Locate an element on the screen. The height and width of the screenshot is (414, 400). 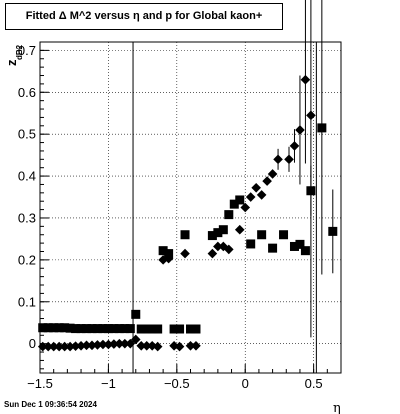
y-tick-label: 0.4 is located at coordinates (27, 176).